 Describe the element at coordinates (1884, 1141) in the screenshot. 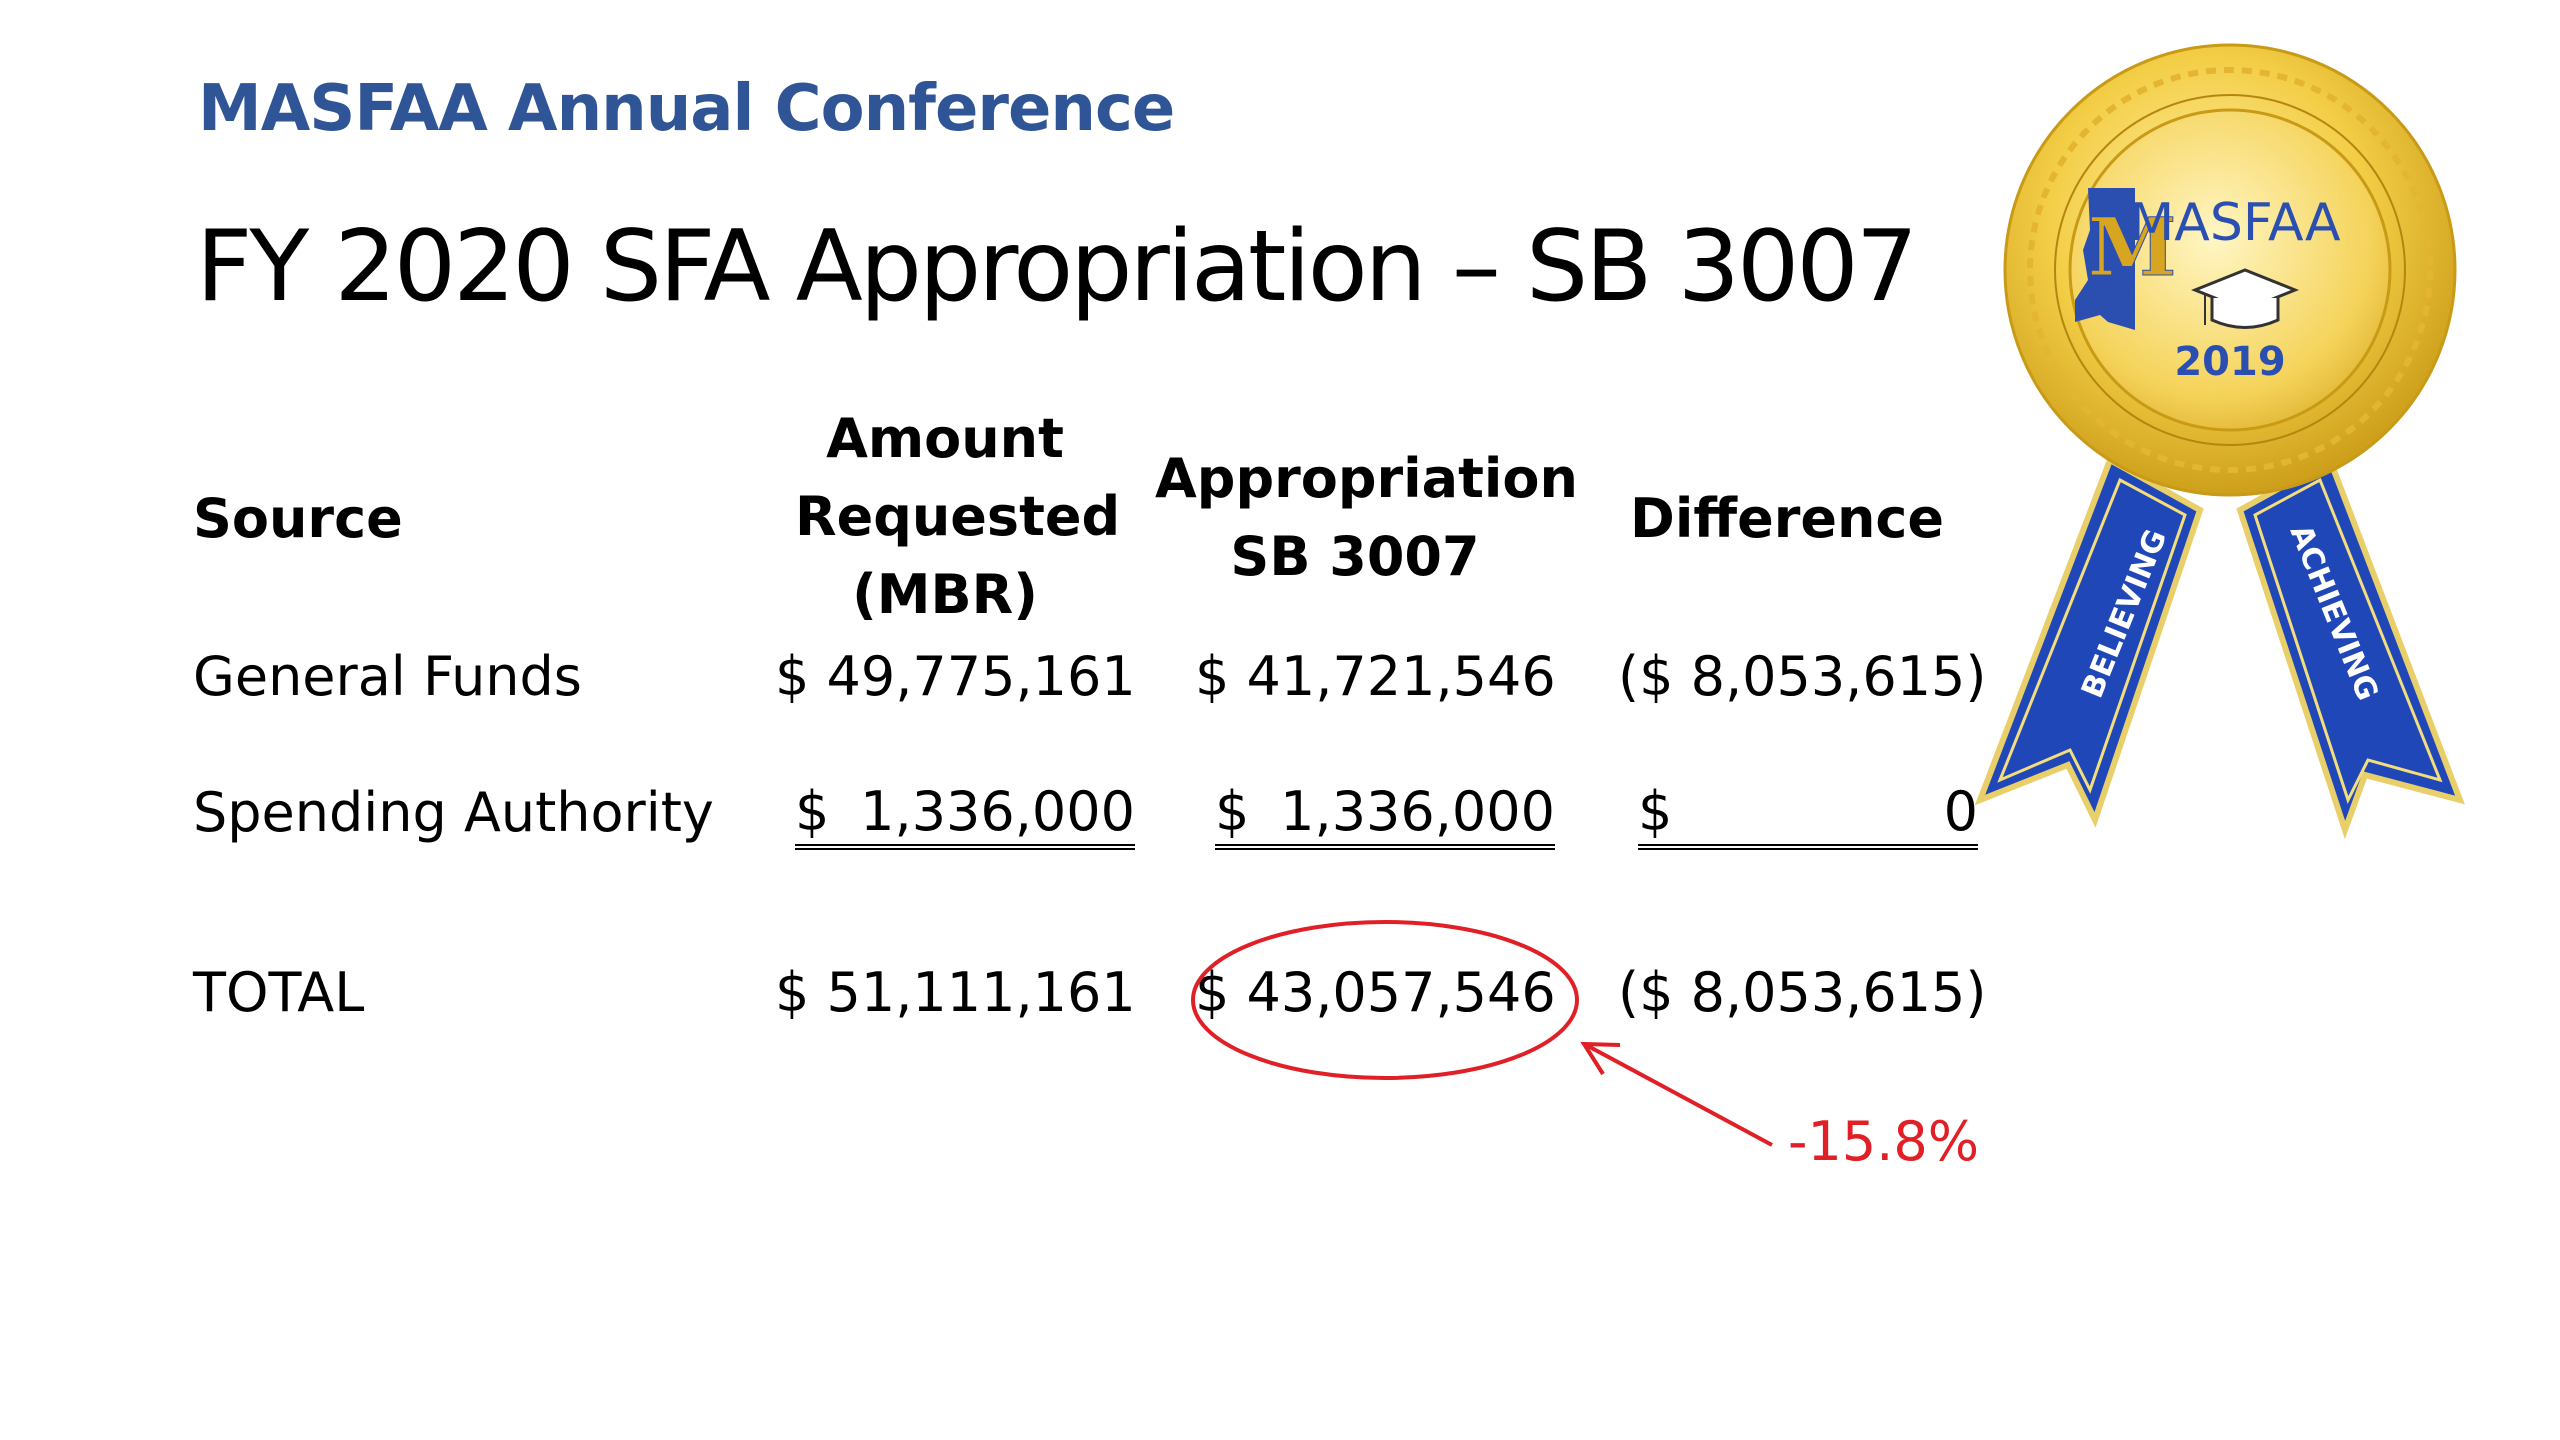

I see `percent-change-label: -15.8%` at that location.